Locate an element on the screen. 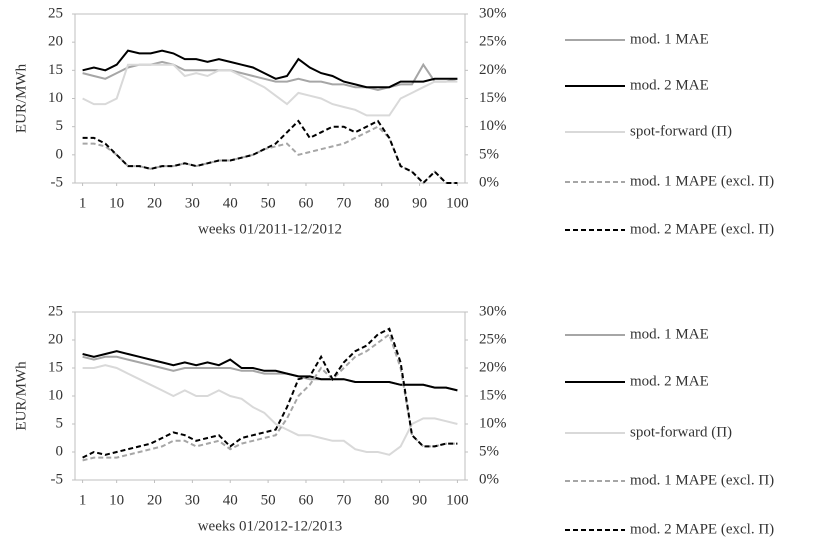  x-axis-label: weeks 01/2011-12/2012 is located at coordinates (270, 229).